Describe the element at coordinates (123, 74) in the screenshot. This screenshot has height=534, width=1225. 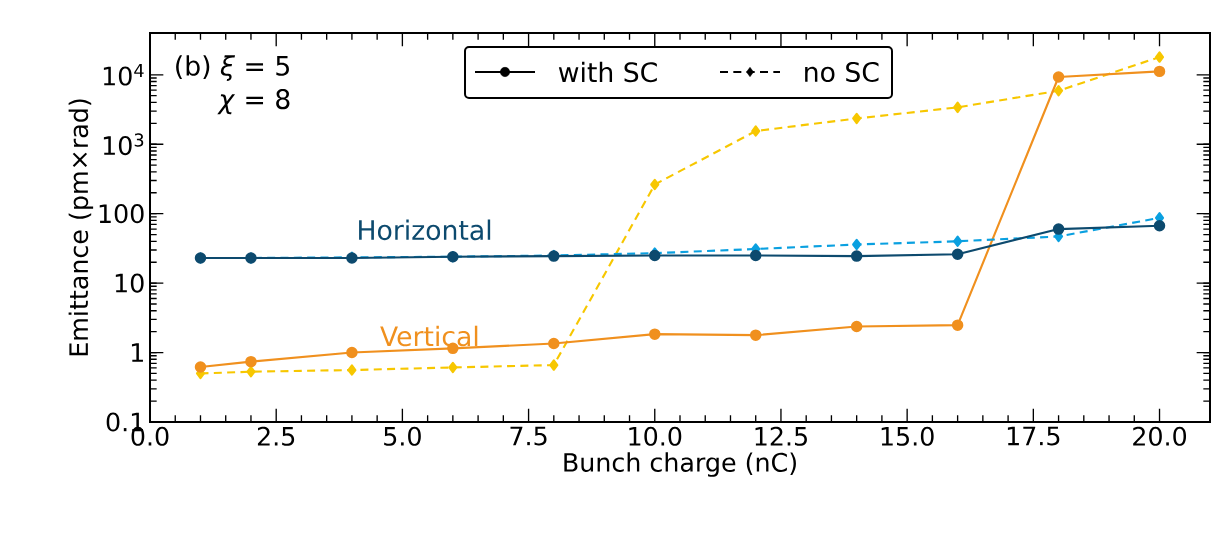
I see `y-tick-label: 10$^{4}$` at that location.